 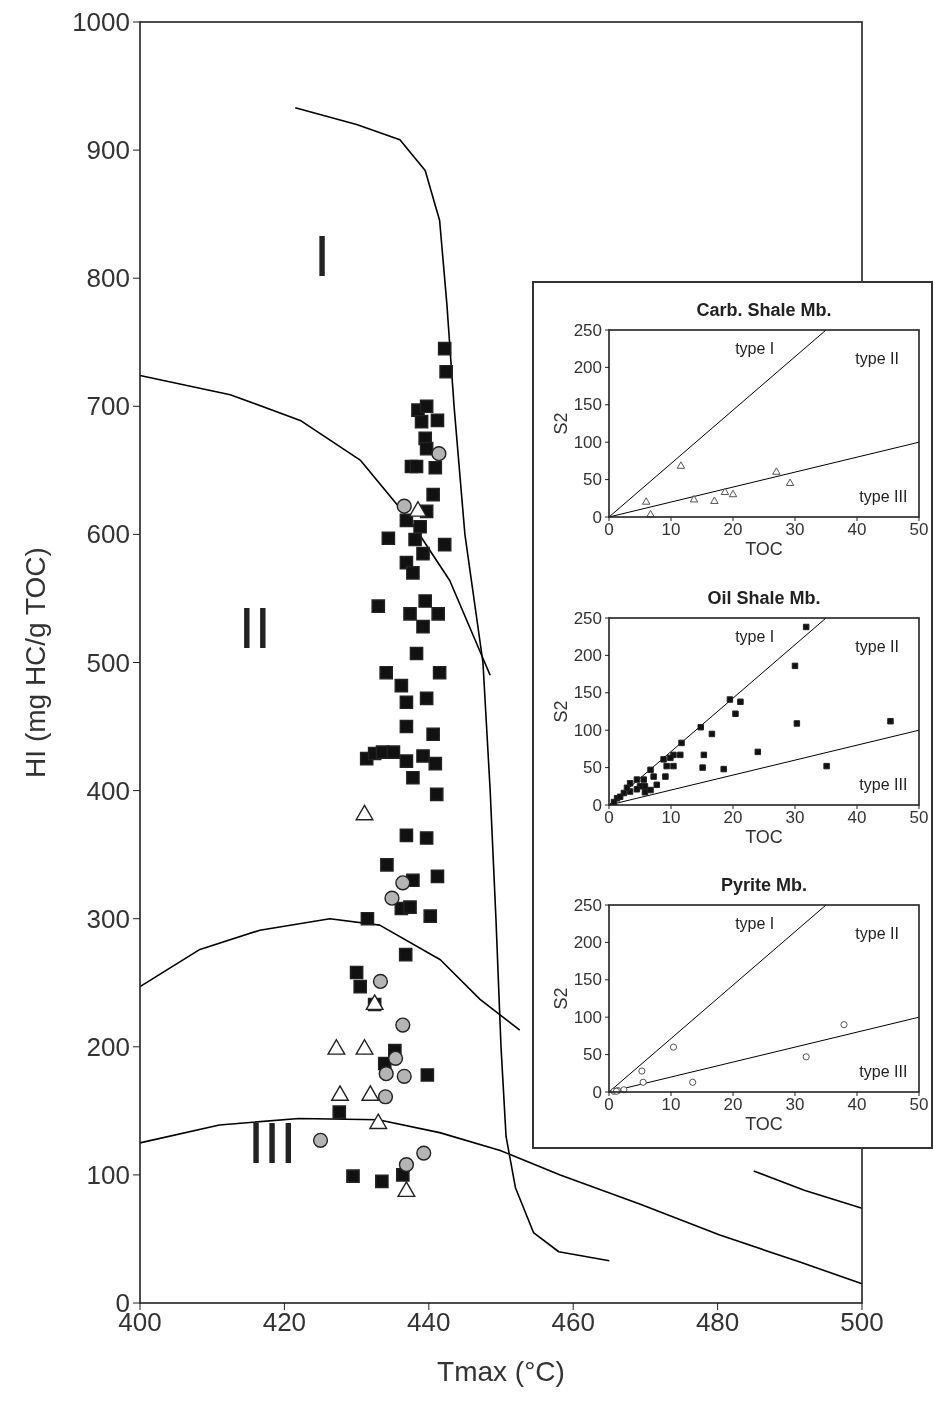 I want to click on x-tick-label: 500, so click(x=862, y=1322).